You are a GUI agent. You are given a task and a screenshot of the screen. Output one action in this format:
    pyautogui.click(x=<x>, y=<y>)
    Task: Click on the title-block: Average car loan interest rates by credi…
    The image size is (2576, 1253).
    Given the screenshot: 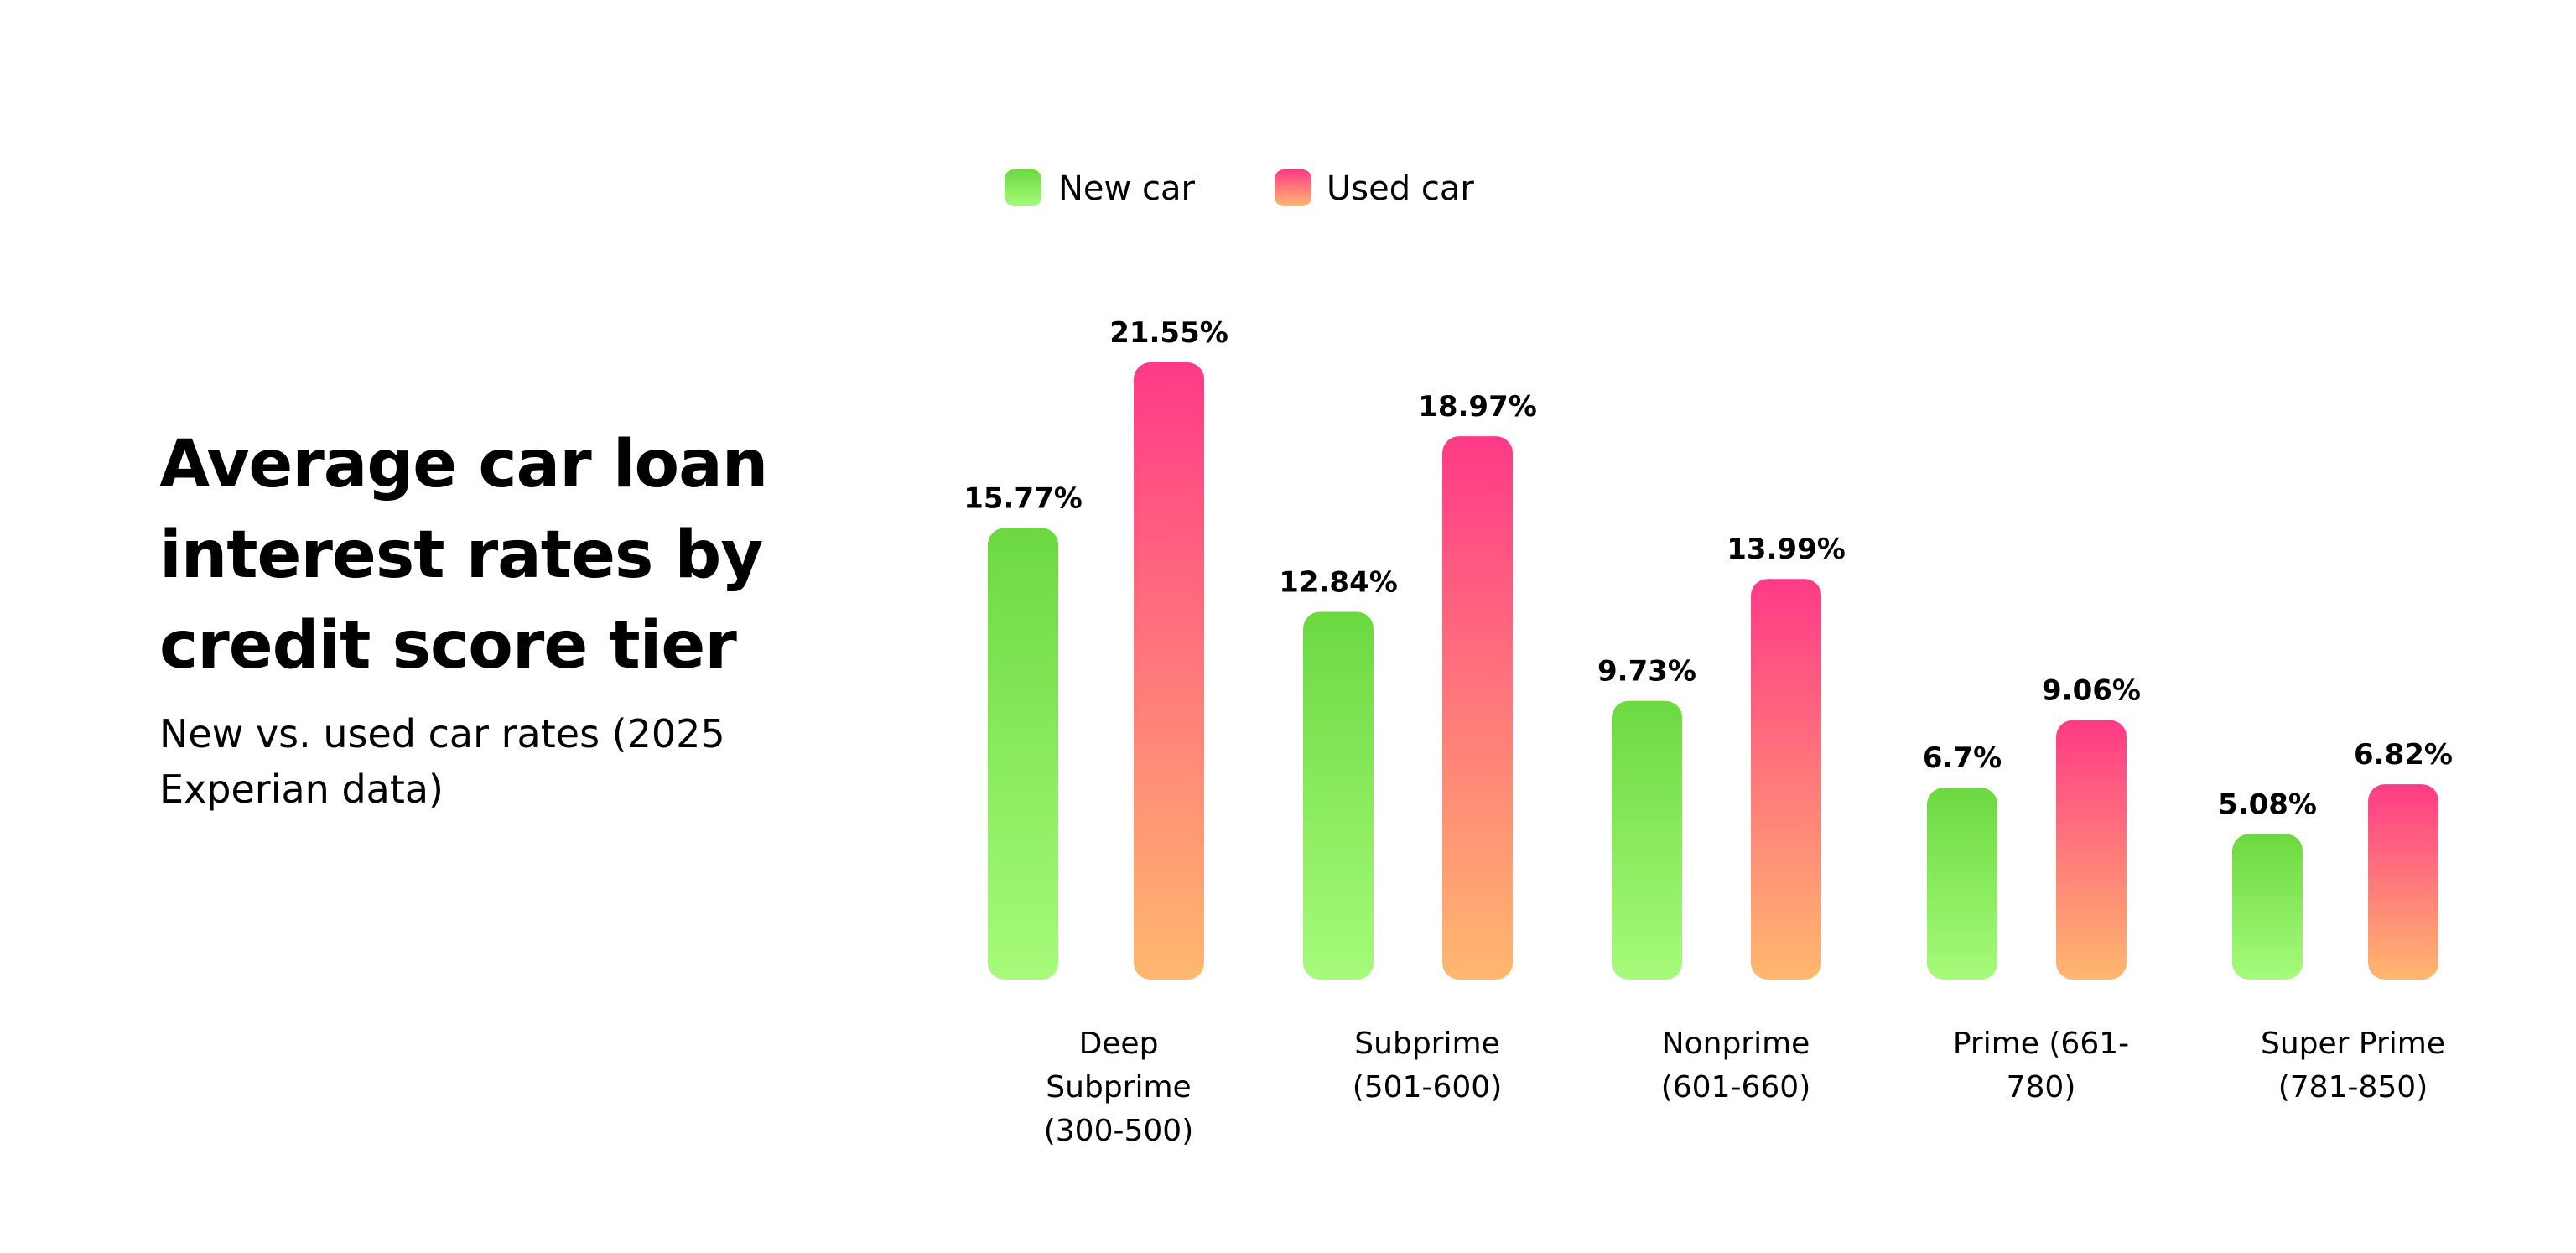 What is the action you would take?
    pyautogui.click(x=486, y=618)
    